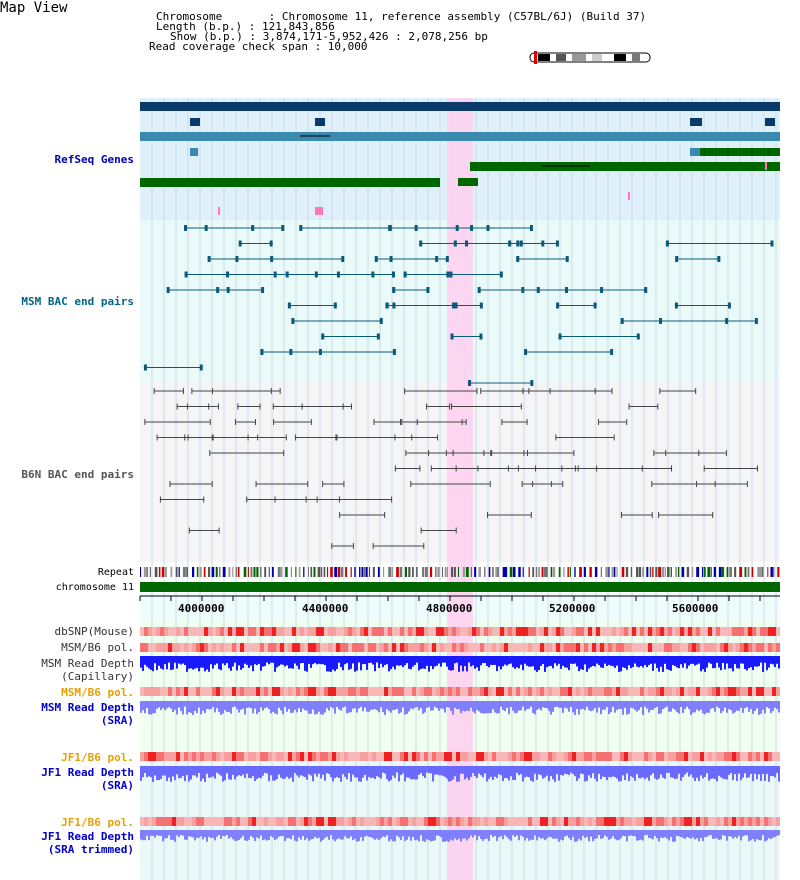  What do you see at coordinates (94, 159) in the screenshot?
I see `track-label-refseq: RefSeq Genes` at bounding box center [94, 159].